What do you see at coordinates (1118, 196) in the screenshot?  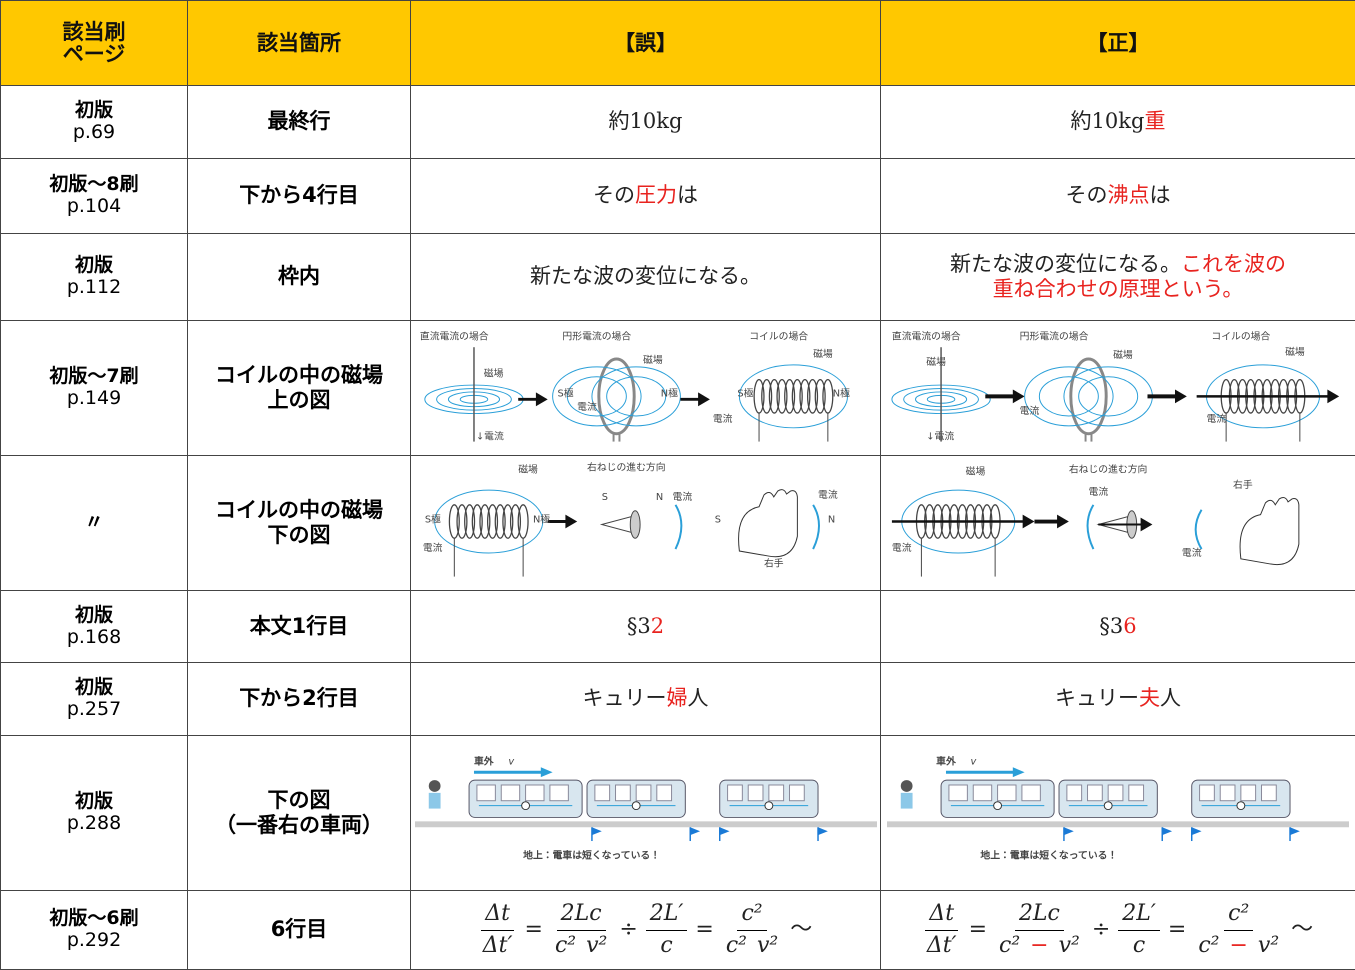 I see `correct-cell: その沸点は` at bounding box center [1118, 196].